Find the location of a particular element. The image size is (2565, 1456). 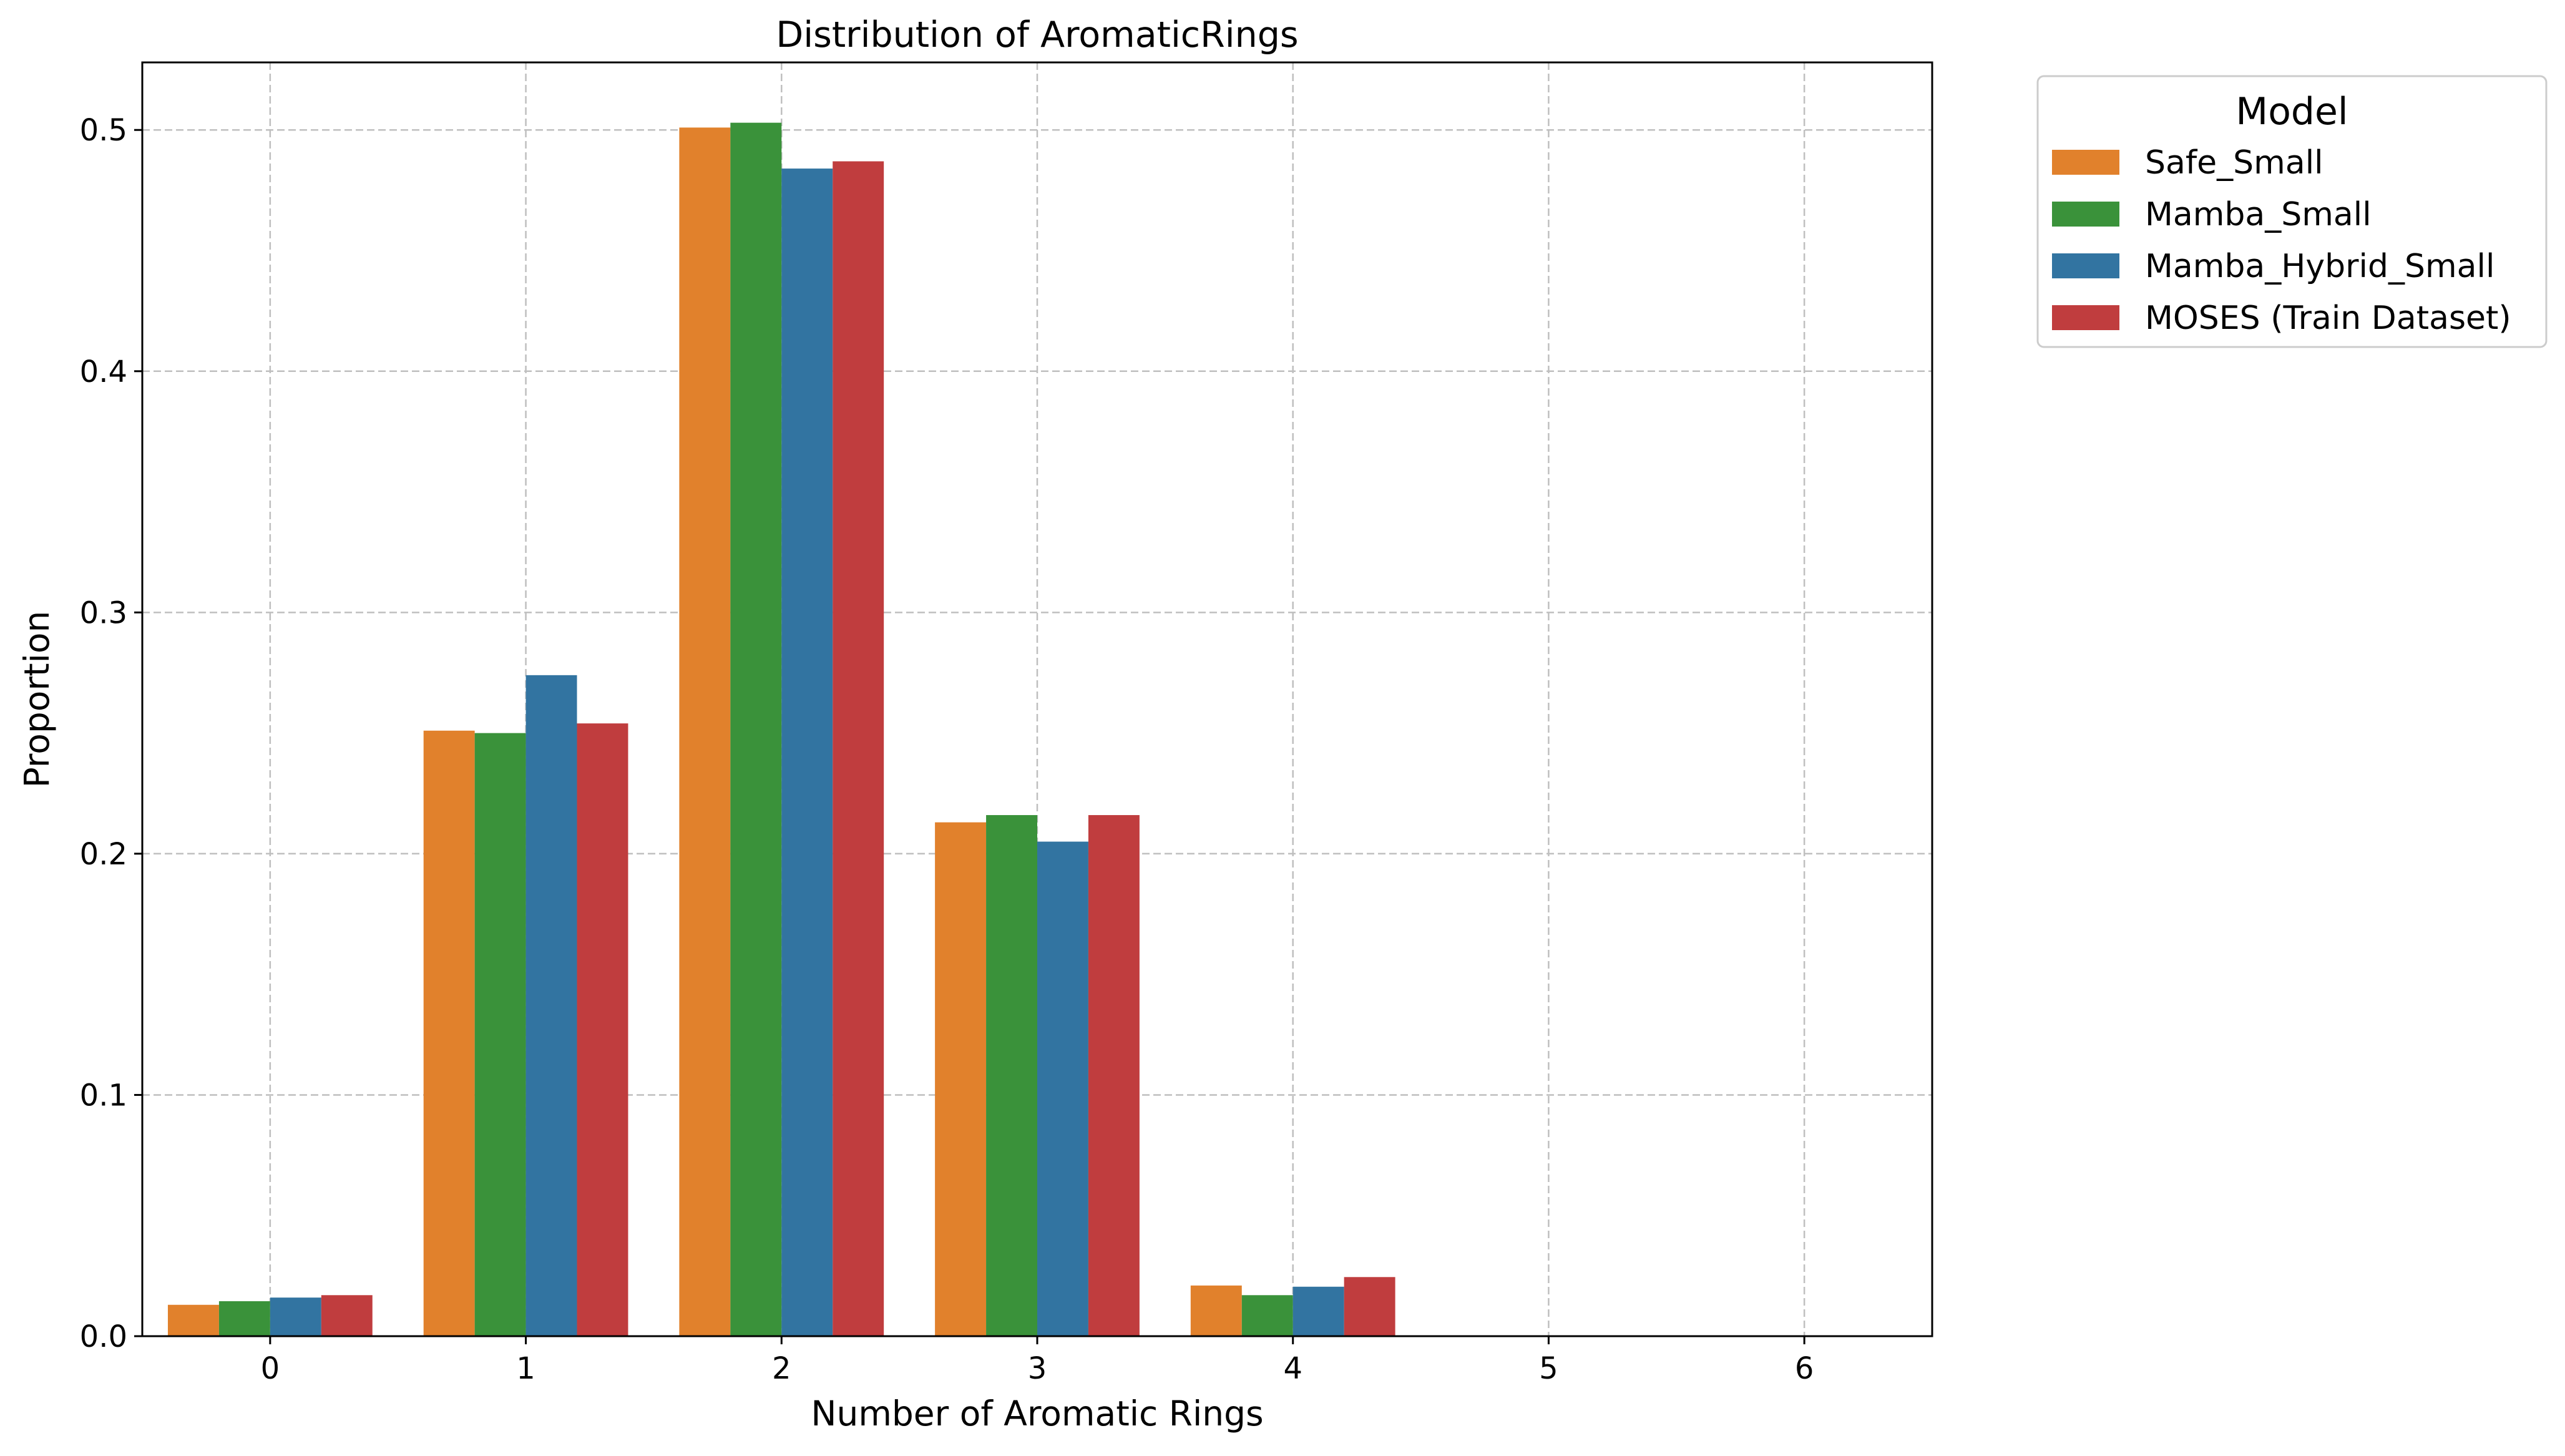

legend-label: MOSES (Train Dataset) is located at coordinates (2328, 318).